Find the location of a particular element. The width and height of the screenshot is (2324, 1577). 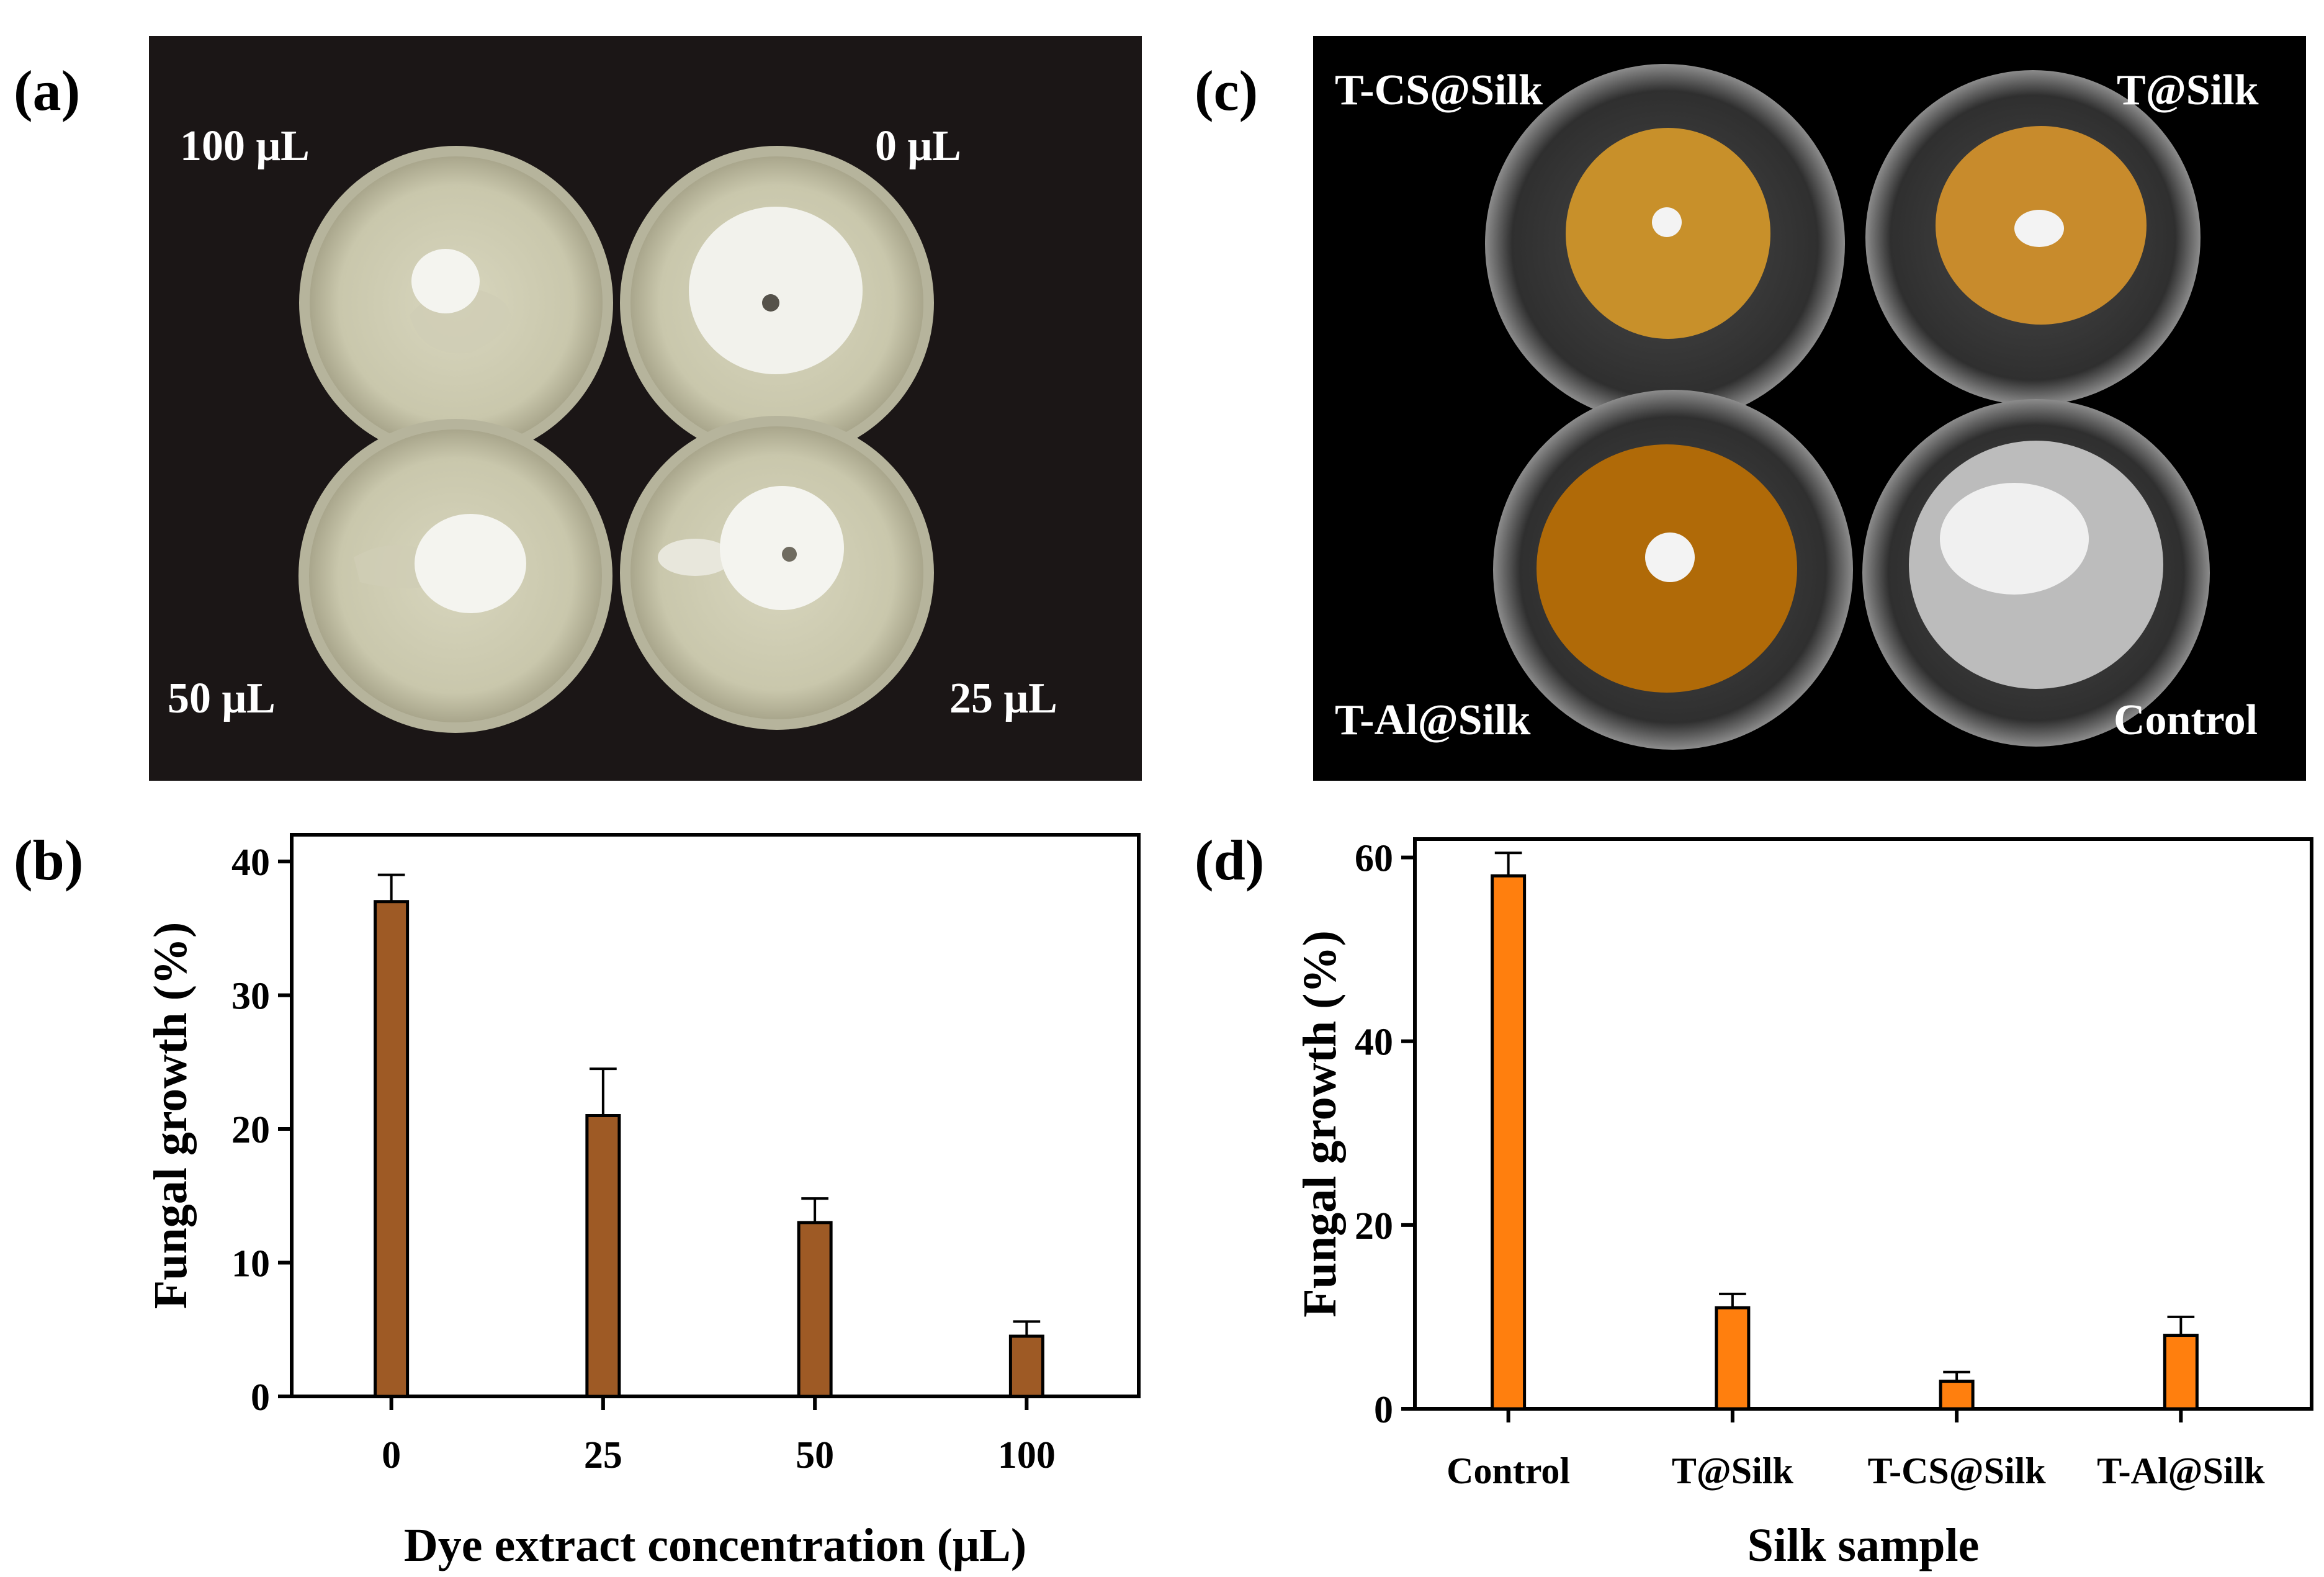

petri-dish-control is located at coordinates (2036, 573).